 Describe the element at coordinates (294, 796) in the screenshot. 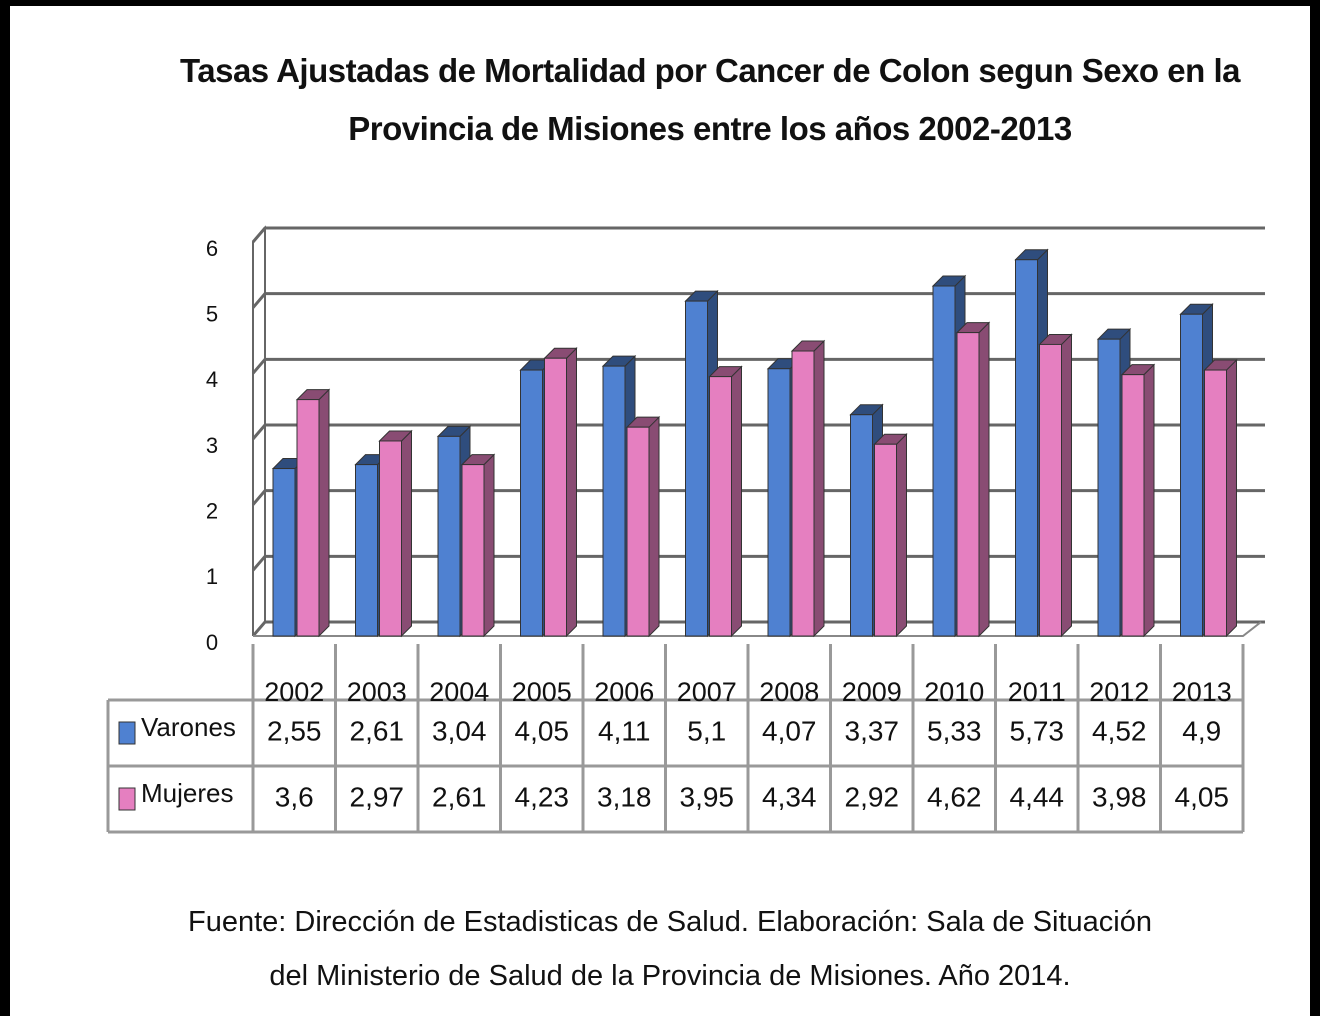

I see `table-value: 3,6` at that location.